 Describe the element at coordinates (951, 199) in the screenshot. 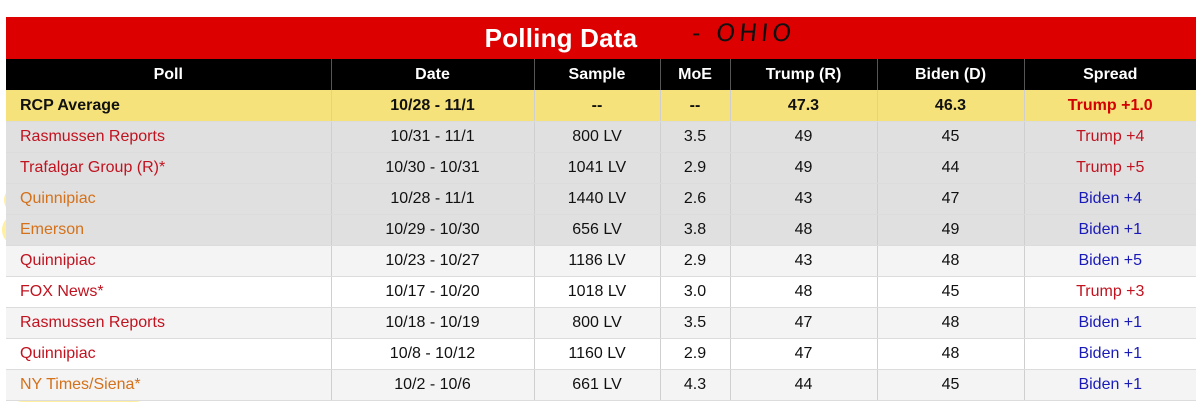

I see `biden-value: 47` at that location.